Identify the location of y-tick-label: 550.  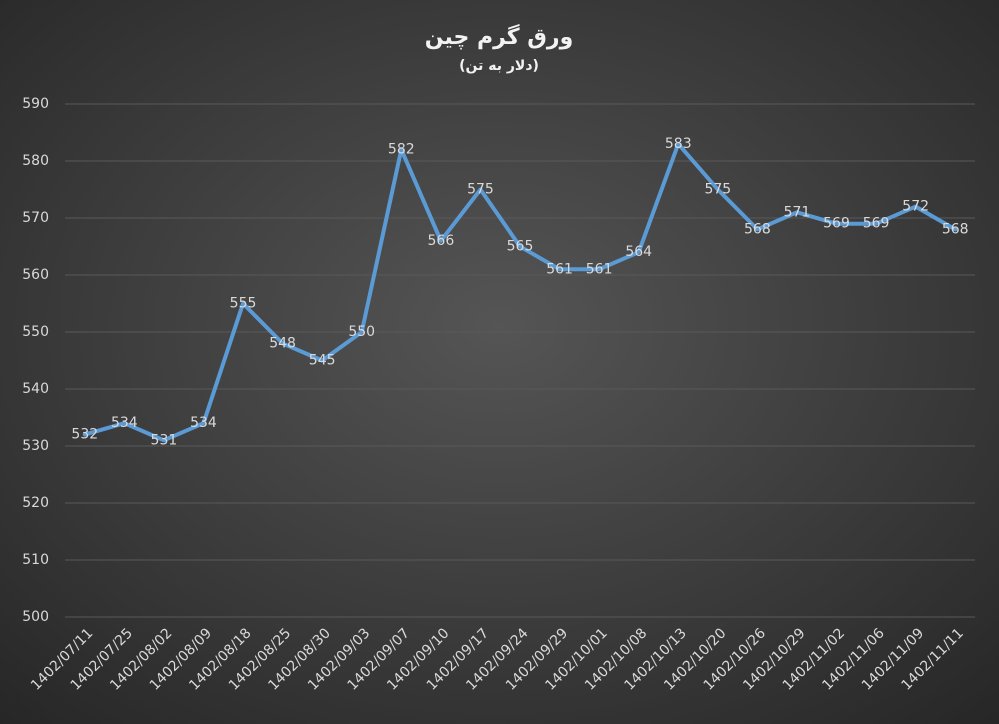
(35, 332).